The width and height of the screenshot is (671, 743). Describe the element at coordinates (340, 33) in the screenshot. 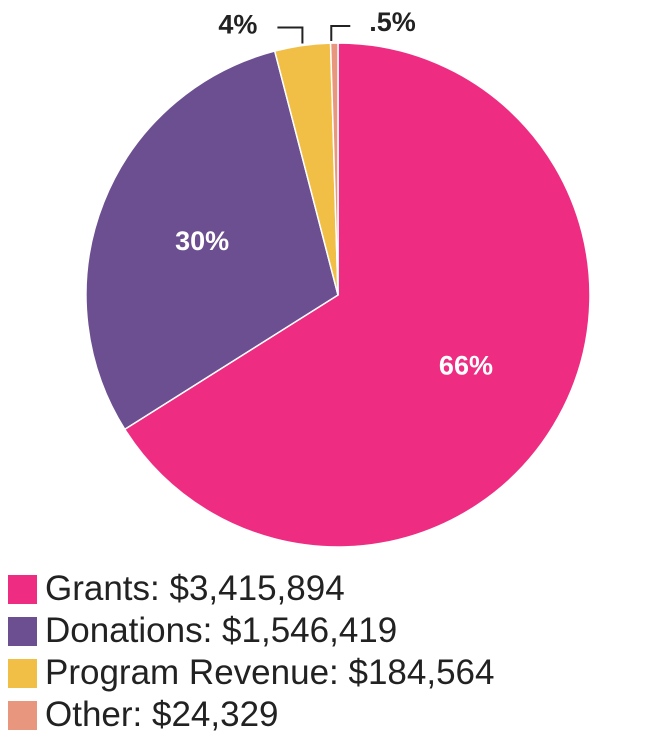

I see `leader-line-other` at that location.